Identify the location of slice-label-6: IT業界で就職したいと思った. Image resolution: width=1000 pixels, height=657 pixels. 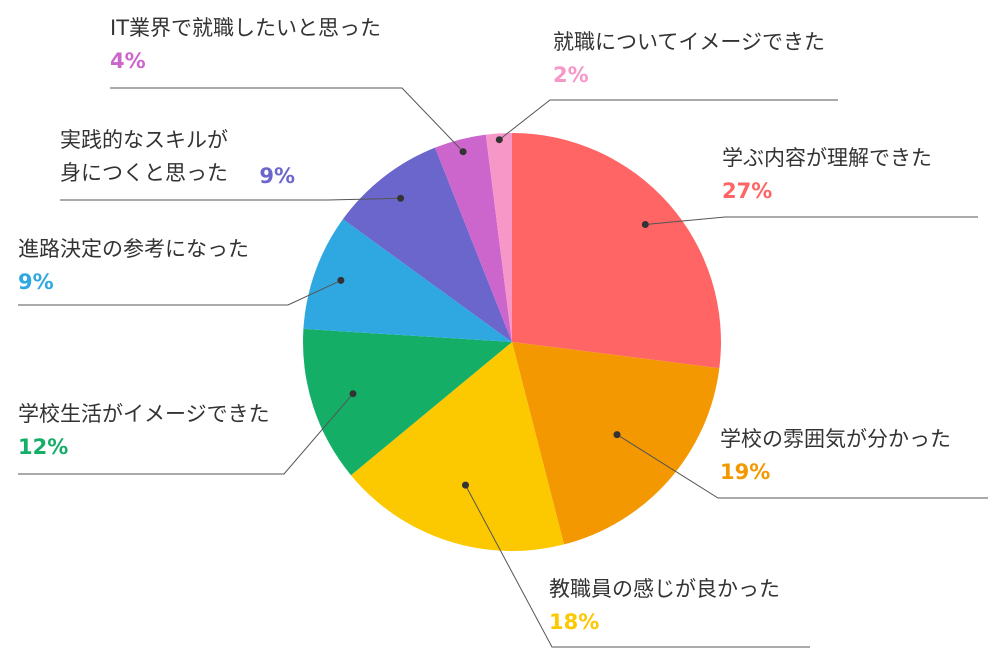
(245, 28).